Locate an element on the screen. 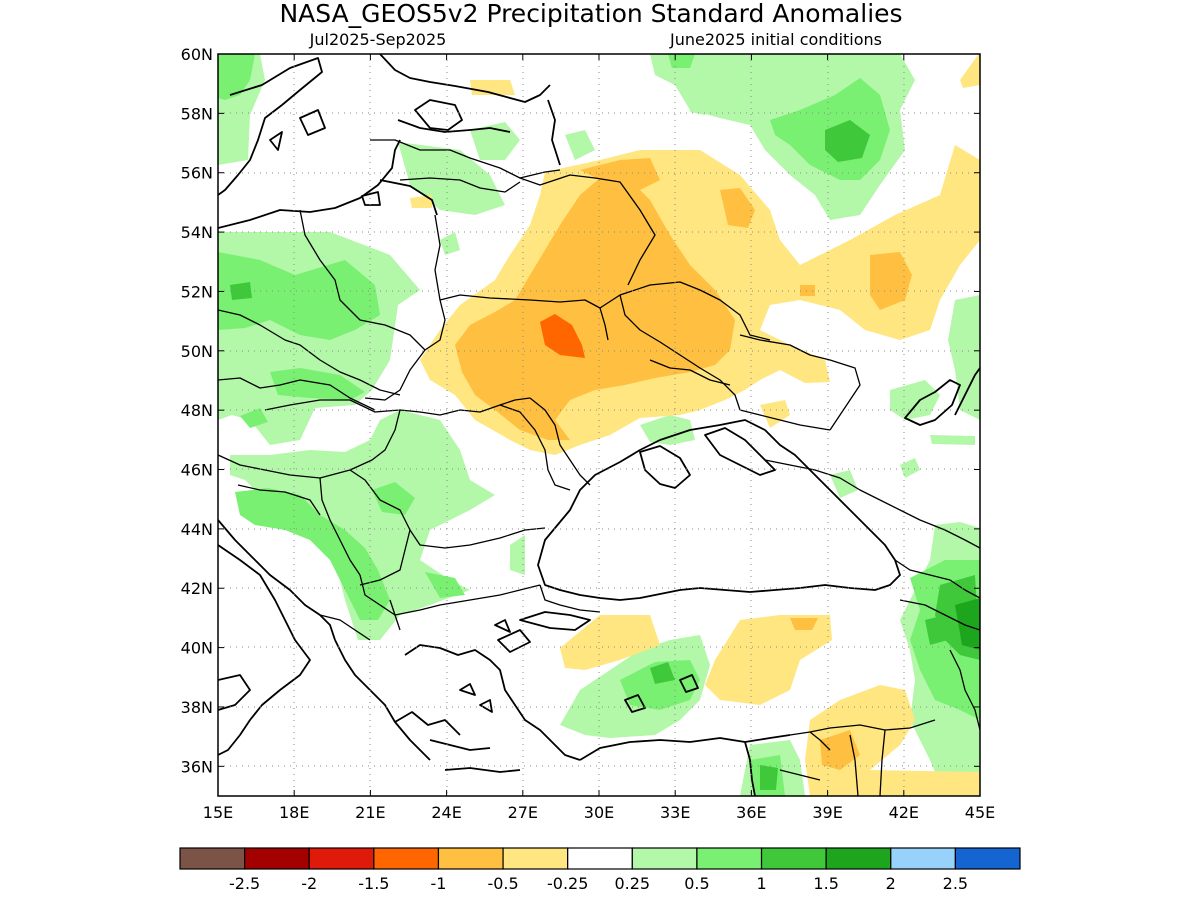 This screenshot has width=1200, height=900. initial-conditions-label: June2025 initial conditions is located at coordinates (775, 39).